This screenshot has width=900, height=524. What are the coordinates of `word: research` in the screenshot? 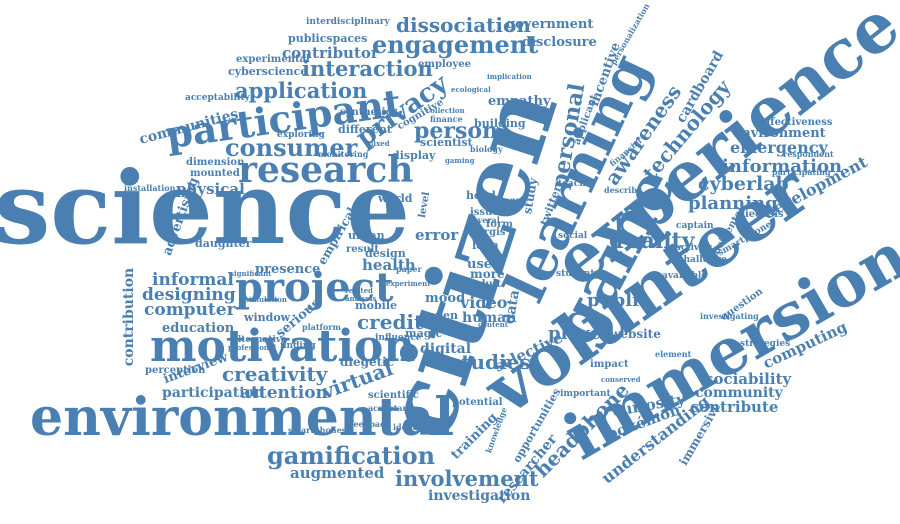 It's located at (326, 170).